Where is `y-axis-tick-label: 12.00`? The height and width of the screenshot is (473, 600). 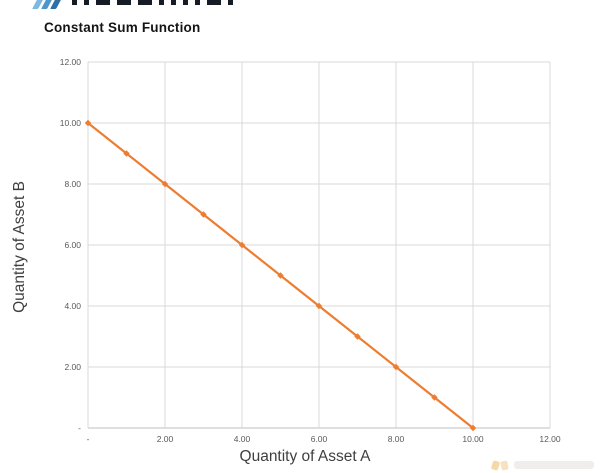
y-axis-tick-label: 12.00 is located at coordinates (71, 62).